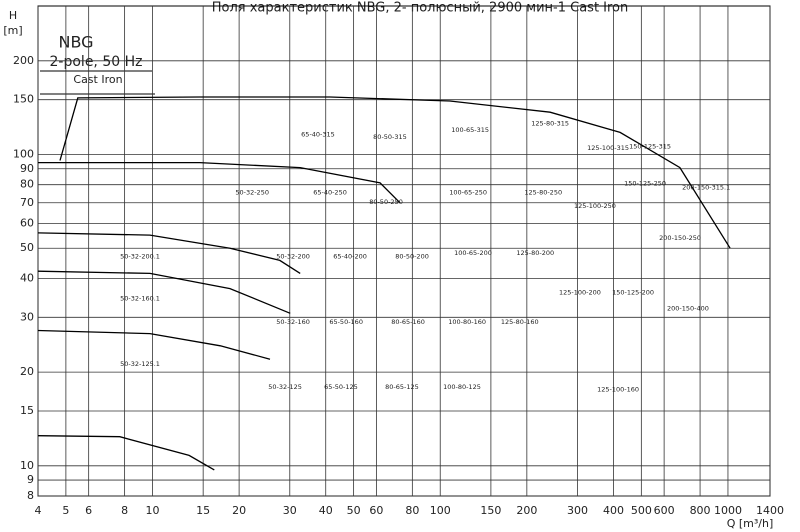 The height and width of the screenshot is (532, 800). Describe the element at coordinates (27, 465) in the screenshot. I see `y-tick-label: 10` at that location.